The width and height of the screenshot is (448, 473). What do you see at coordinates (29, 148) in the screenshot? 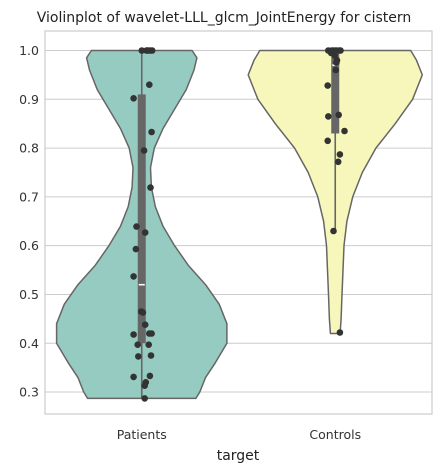
I see `y-tick-label: 0.8` at bounding box center [29, 148].